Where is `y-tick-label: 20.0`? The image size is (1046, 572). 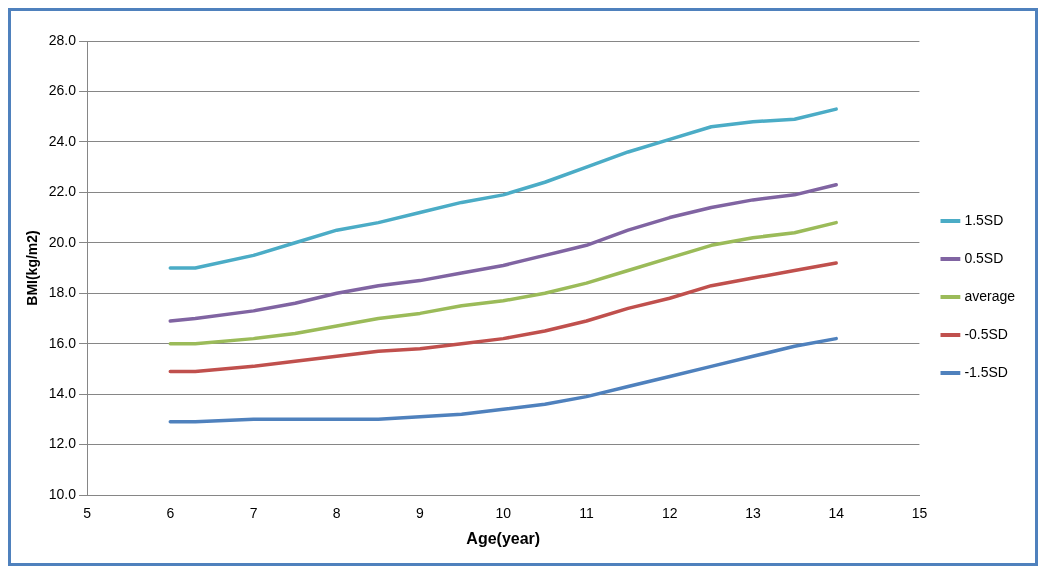 y-tick-label: 20.0 is located at coordinates (62, 241).